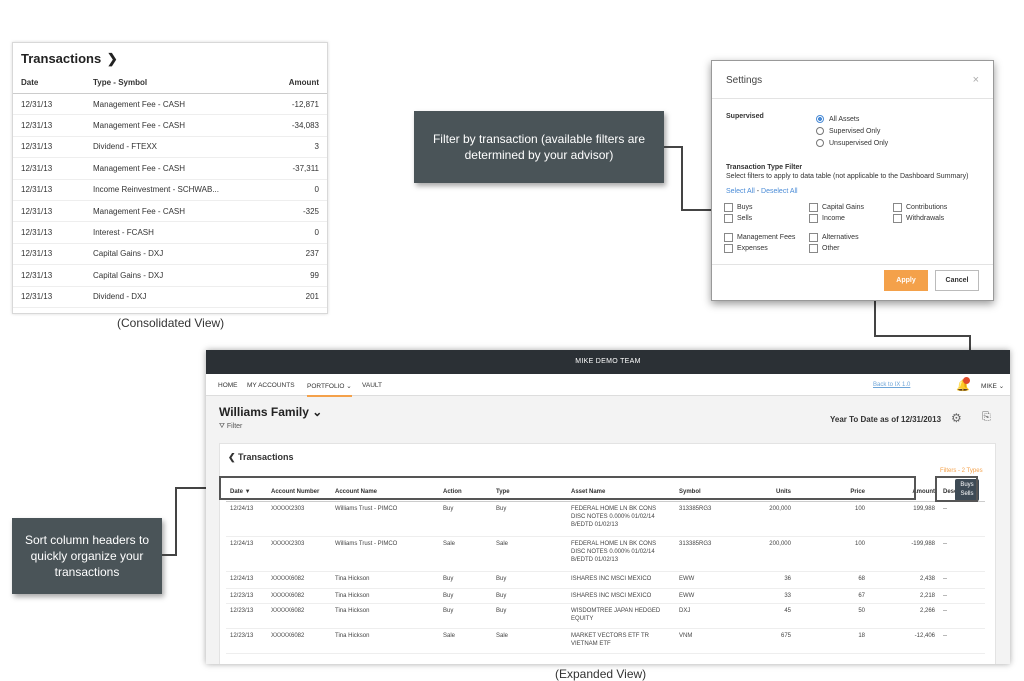 The height and width of the screenshot is (681, 1024). I want to click on chevron-right-icon: ❯, so click(112, 58).